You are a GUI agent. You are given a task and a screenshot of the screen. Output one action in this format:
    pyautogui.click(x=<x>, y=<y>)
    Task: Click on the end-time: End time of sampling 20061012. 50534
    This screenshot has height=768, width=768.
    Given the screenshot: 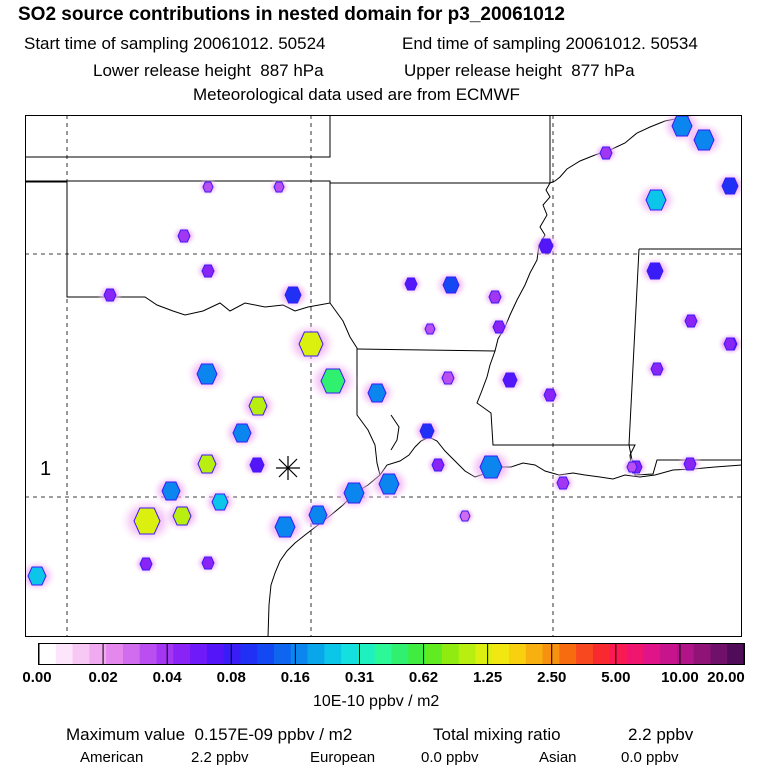 What is the action you would take?
    pyautogui.click(x=550, y=43)
    